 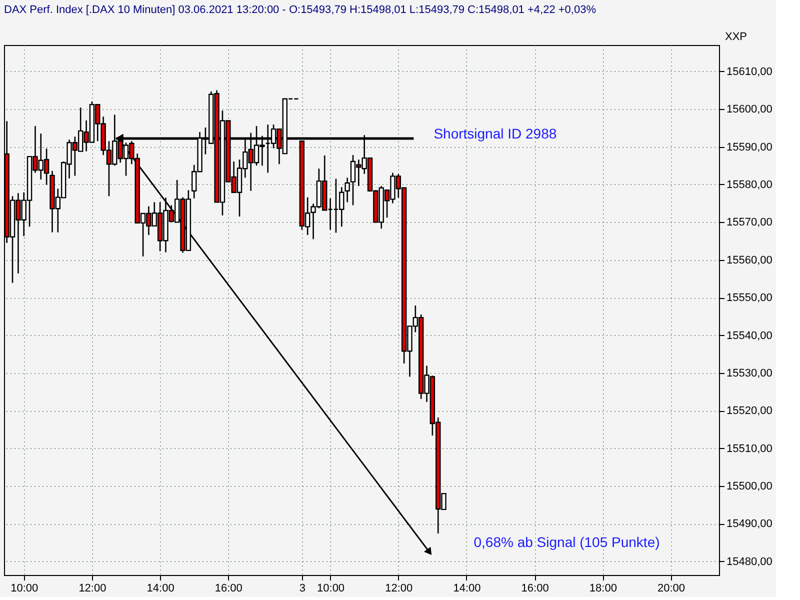 I want to click on annotation: 0,68% ab Signal (105 Punkte), so click(x=567, y=542).